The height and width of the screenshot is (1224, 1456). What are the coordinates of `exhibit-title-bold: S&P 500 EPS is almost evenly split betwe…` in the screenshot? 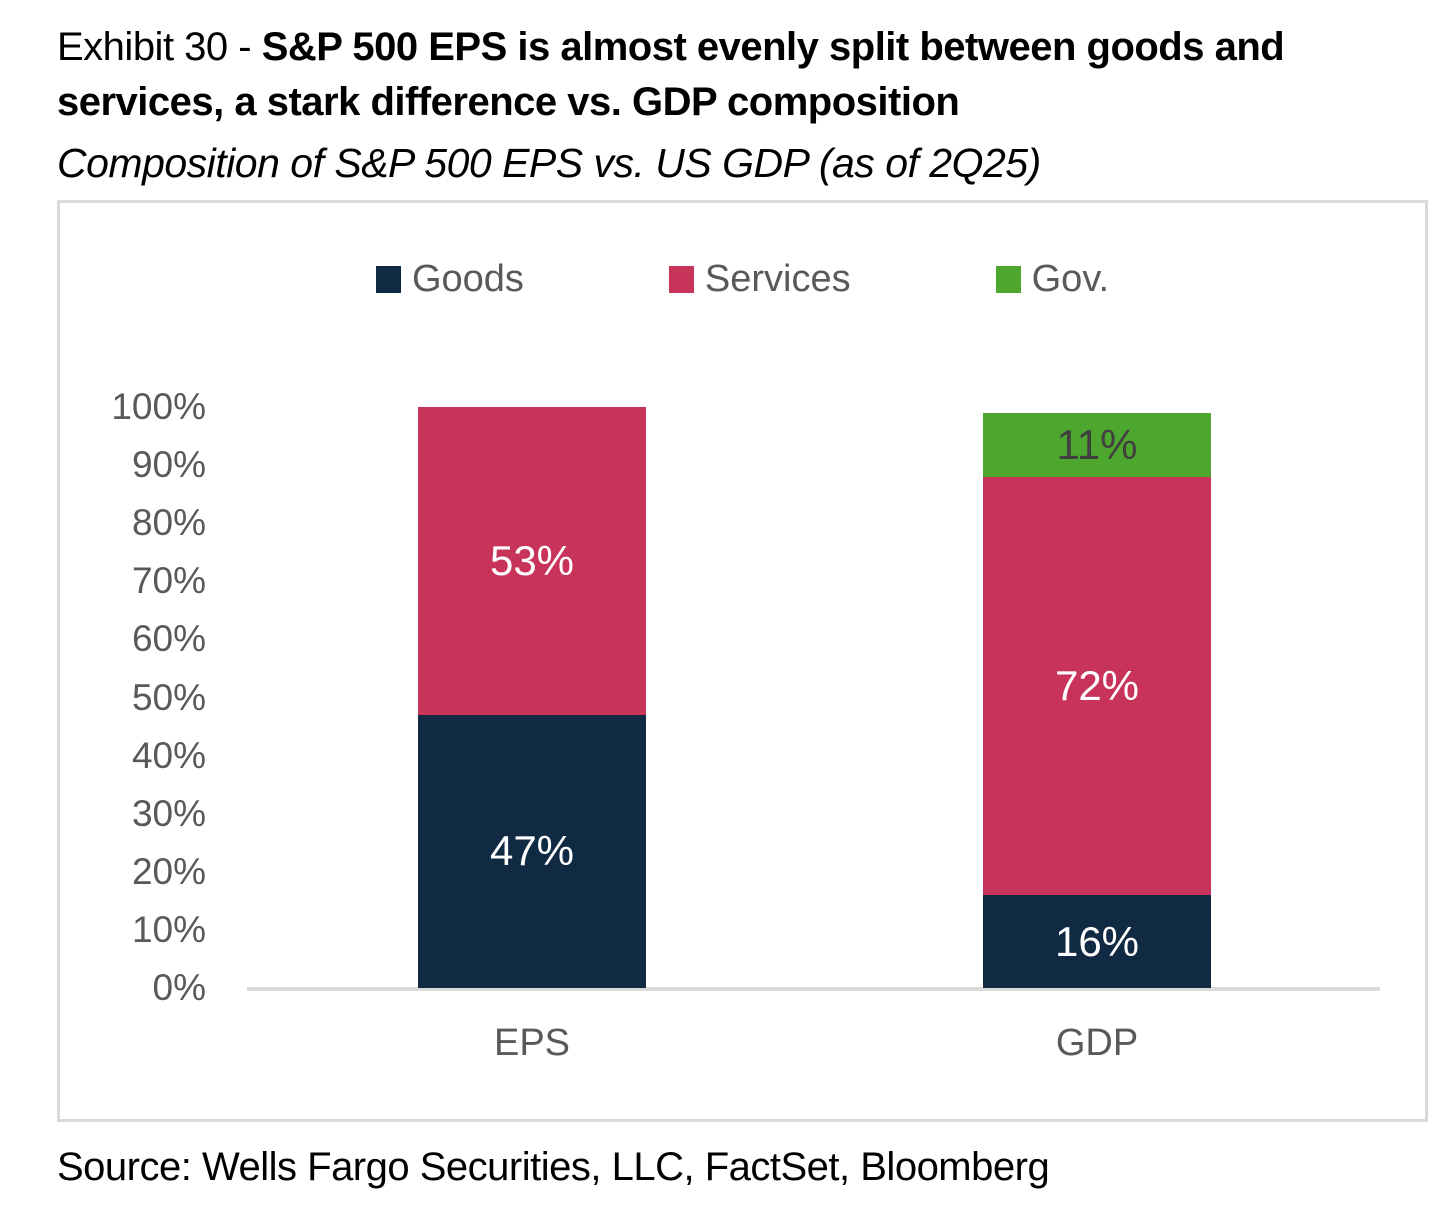 It's located at (671, 74).